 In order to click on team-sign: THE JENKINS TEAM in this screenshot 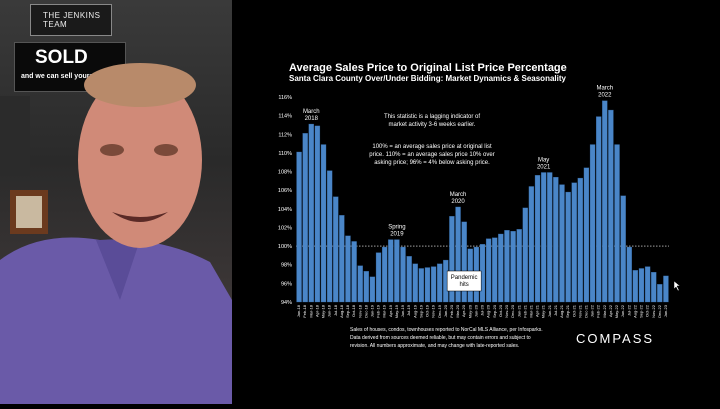, I will do `click(71, 20)`.